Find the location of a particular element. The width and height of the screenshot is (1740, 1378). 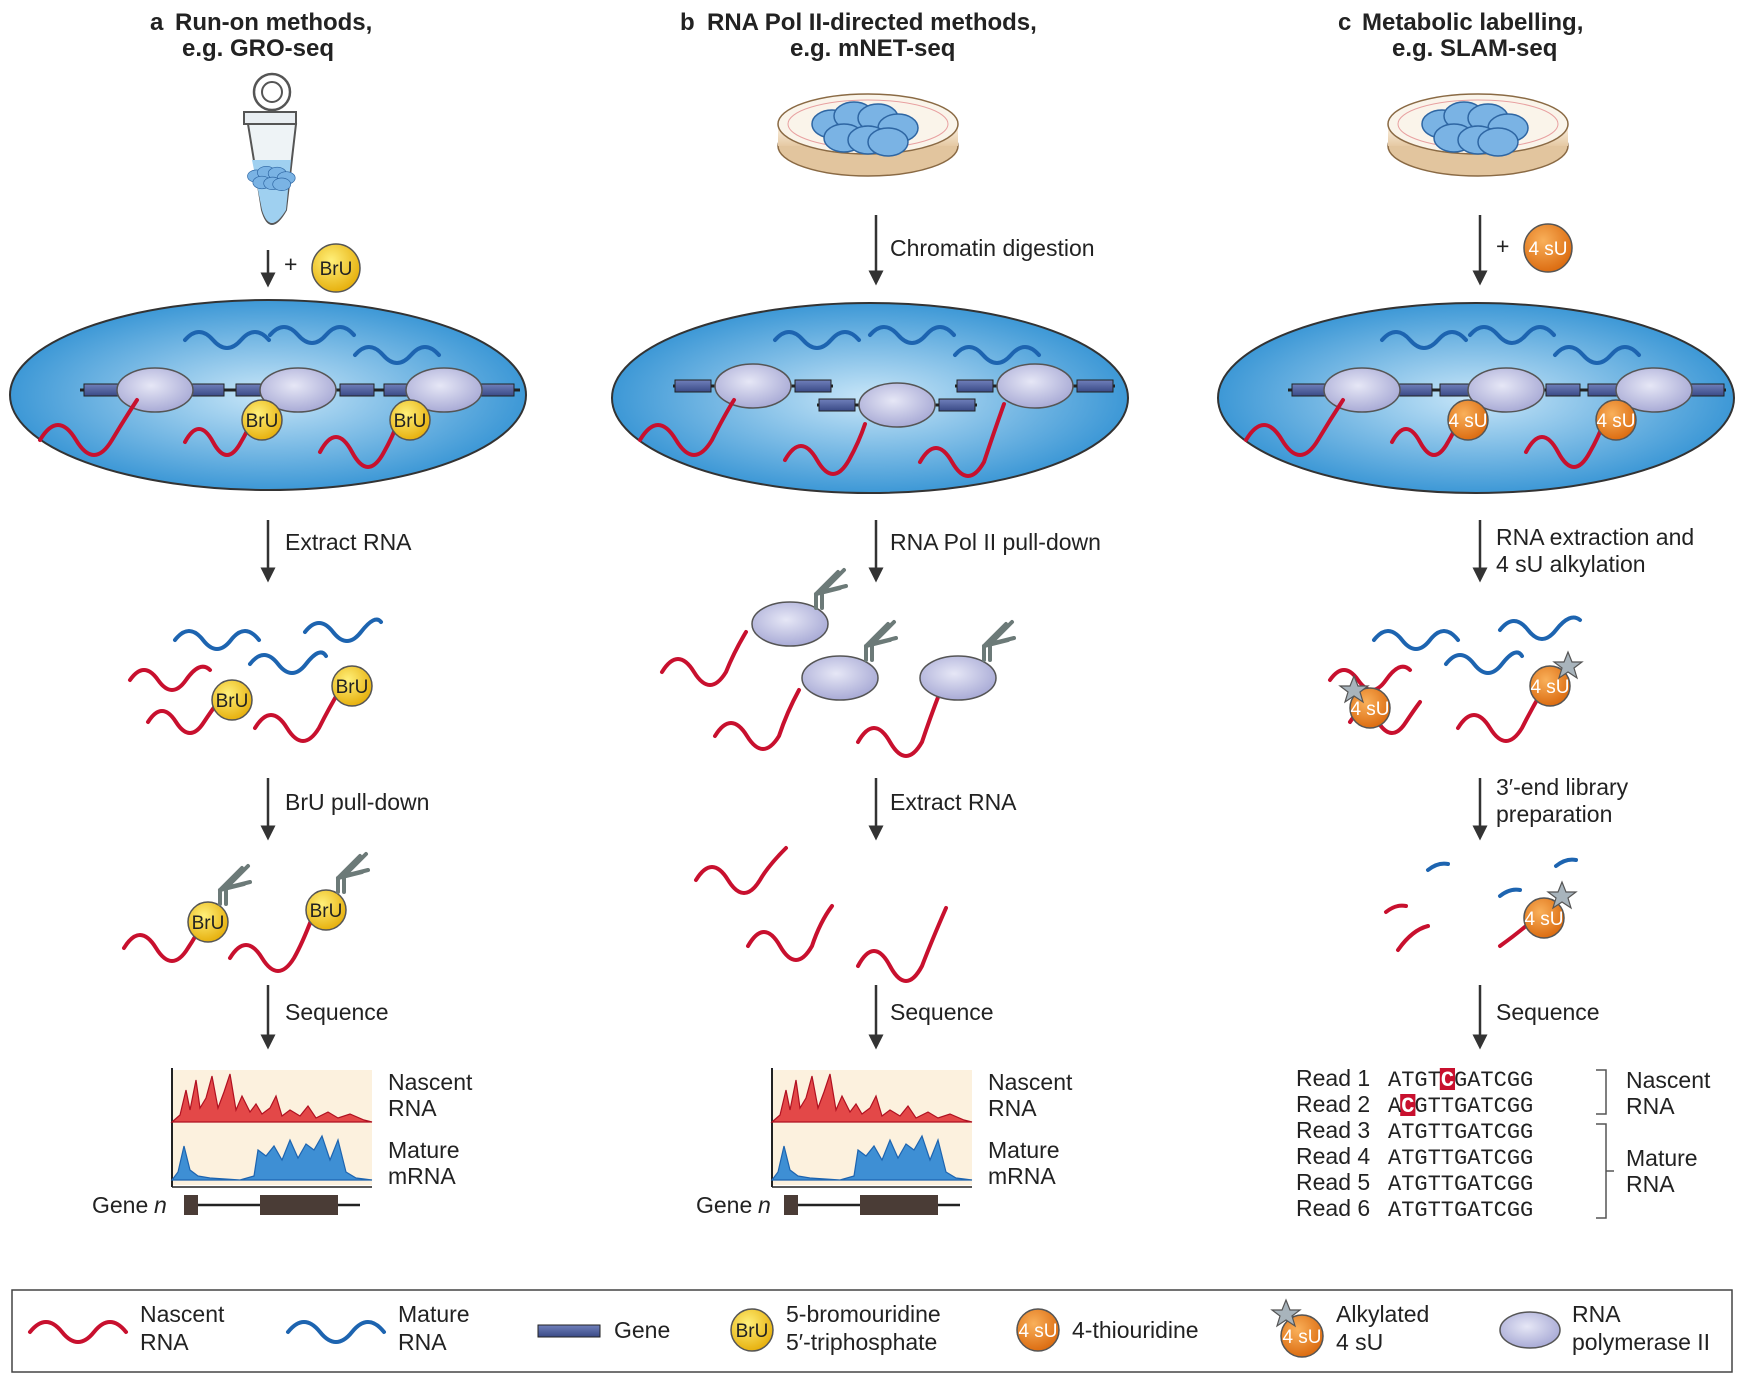

nucleus-b is located at coordinates (870, 398).